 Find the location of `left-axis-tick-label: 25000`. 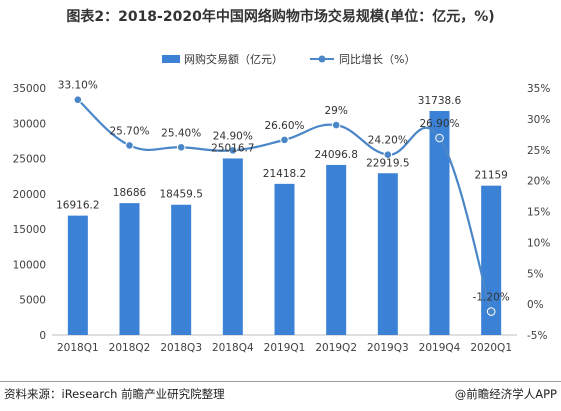

left-axis-tick-label: 25000 is located at coordinates (29, 160).